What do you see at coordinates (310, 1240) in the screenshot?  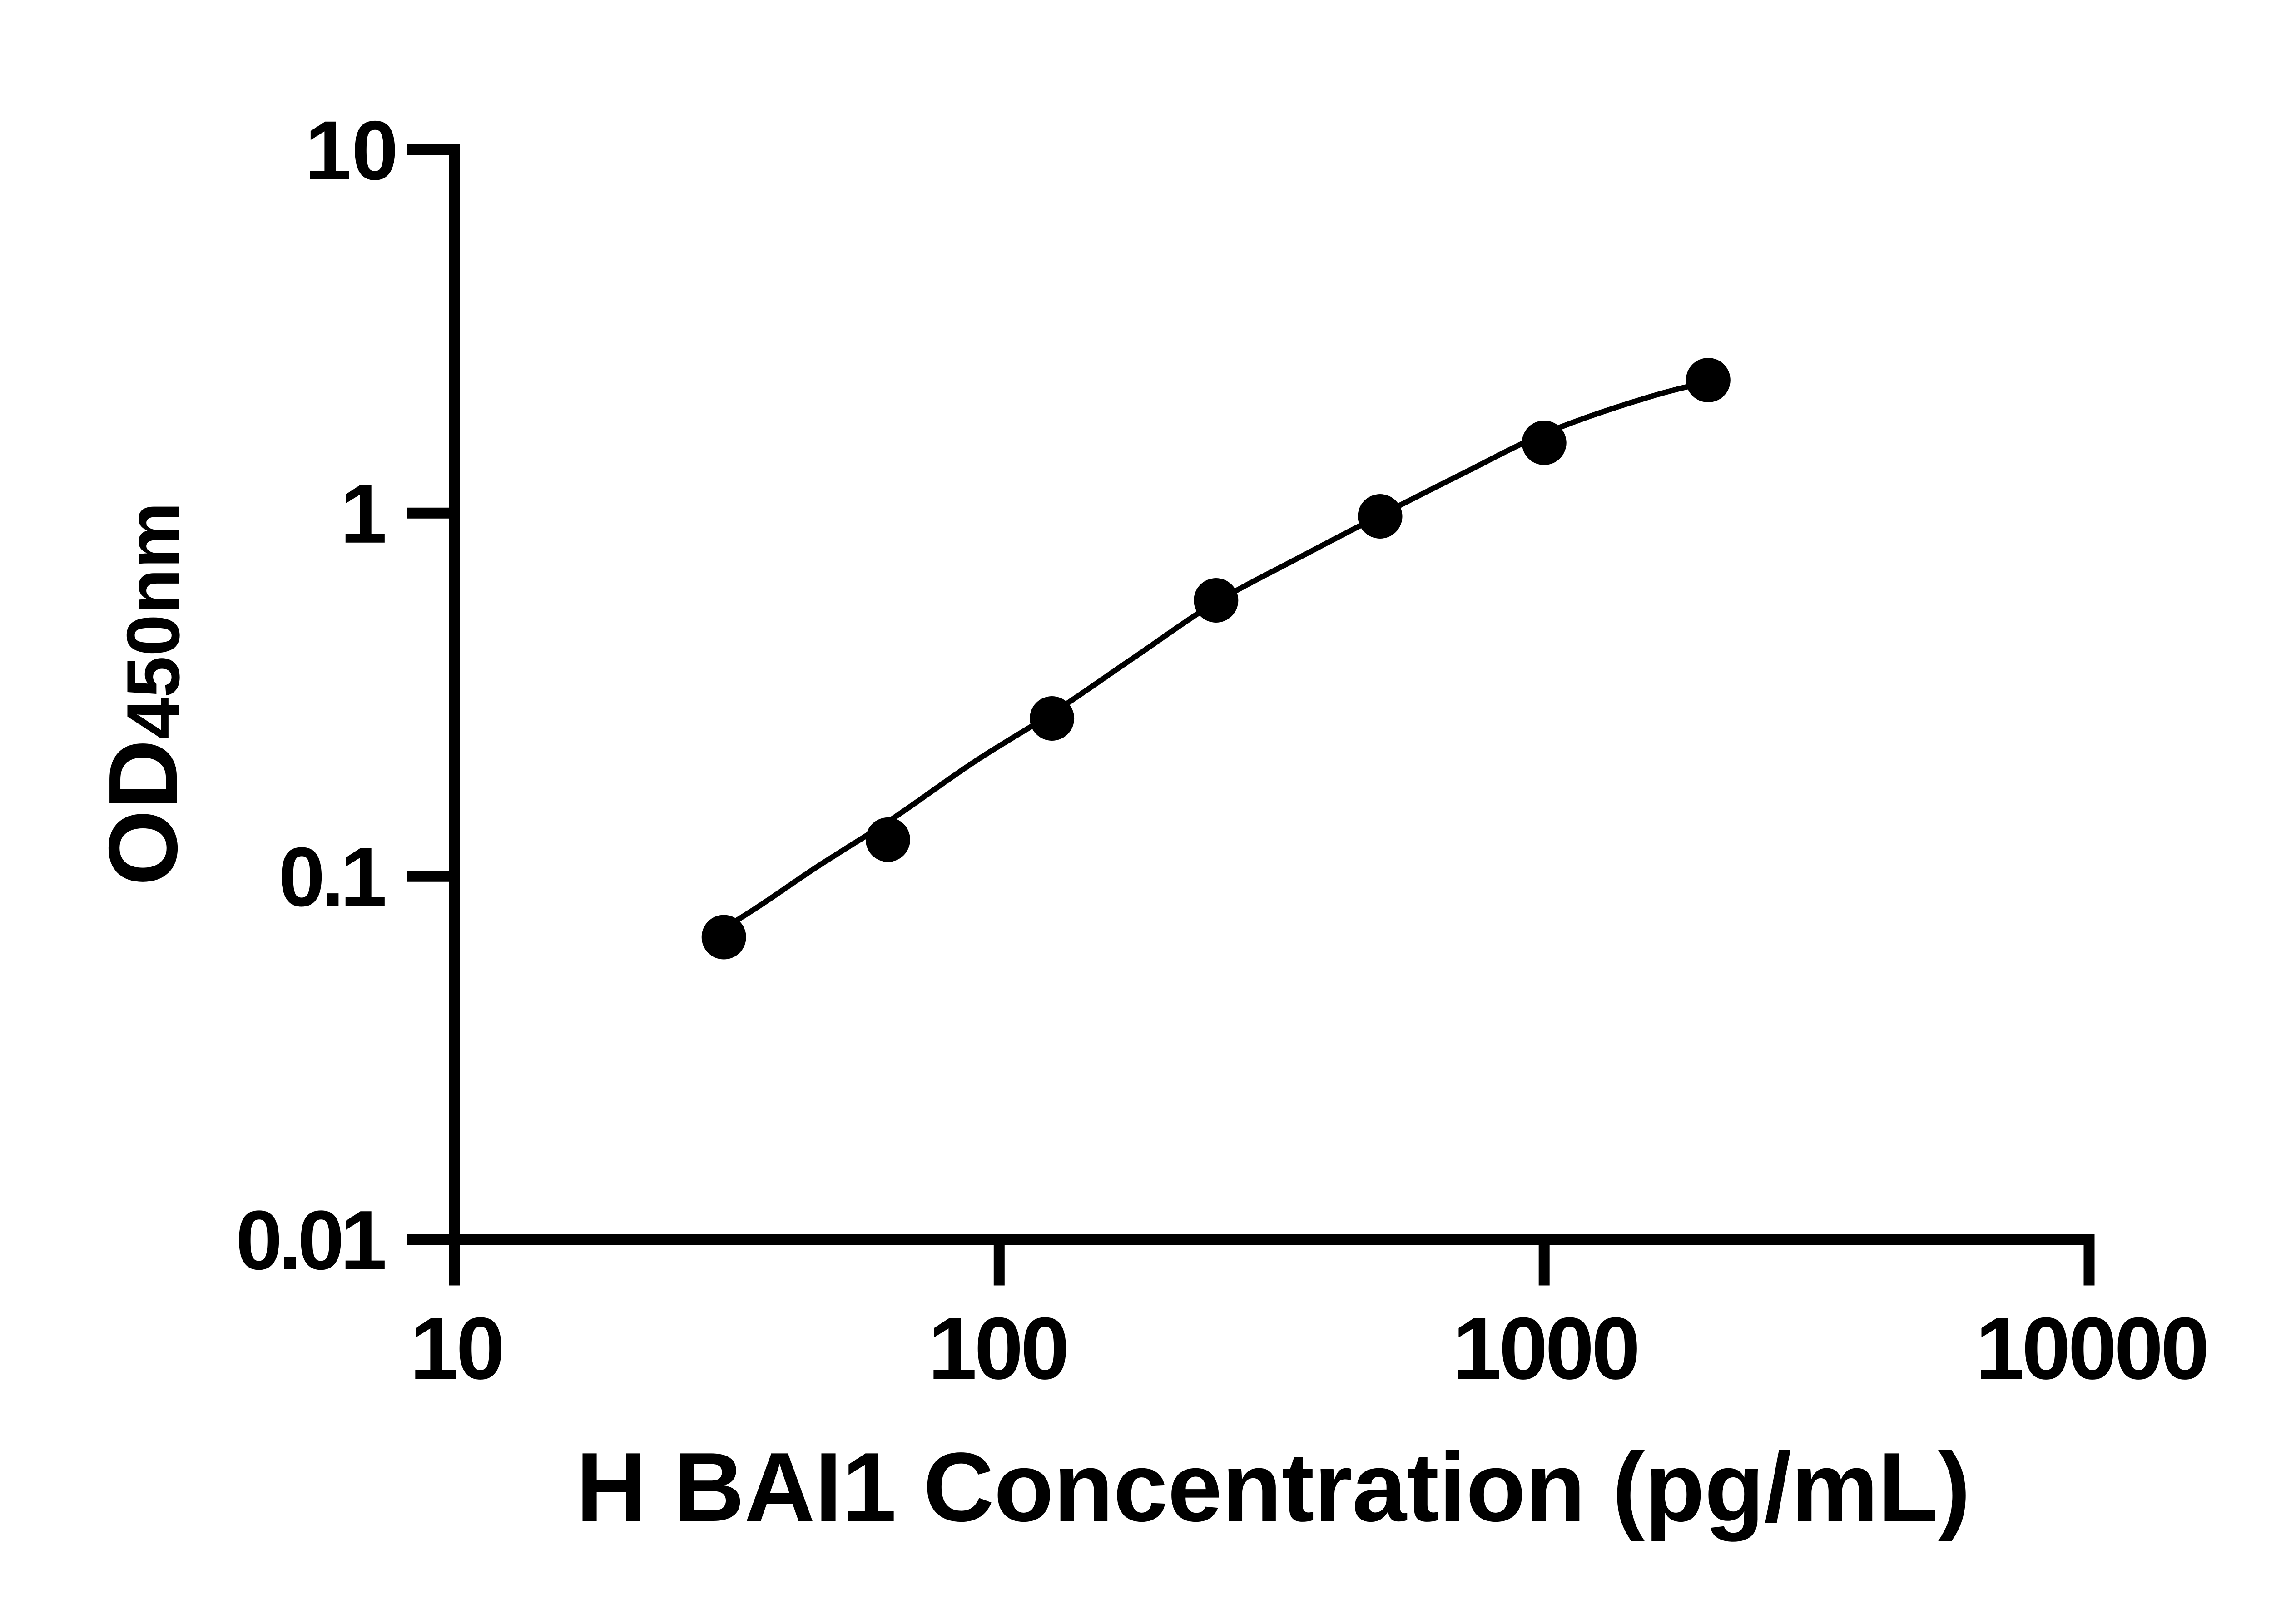 I see `svg-text: 0.01` at bounding box center [310, 1240].